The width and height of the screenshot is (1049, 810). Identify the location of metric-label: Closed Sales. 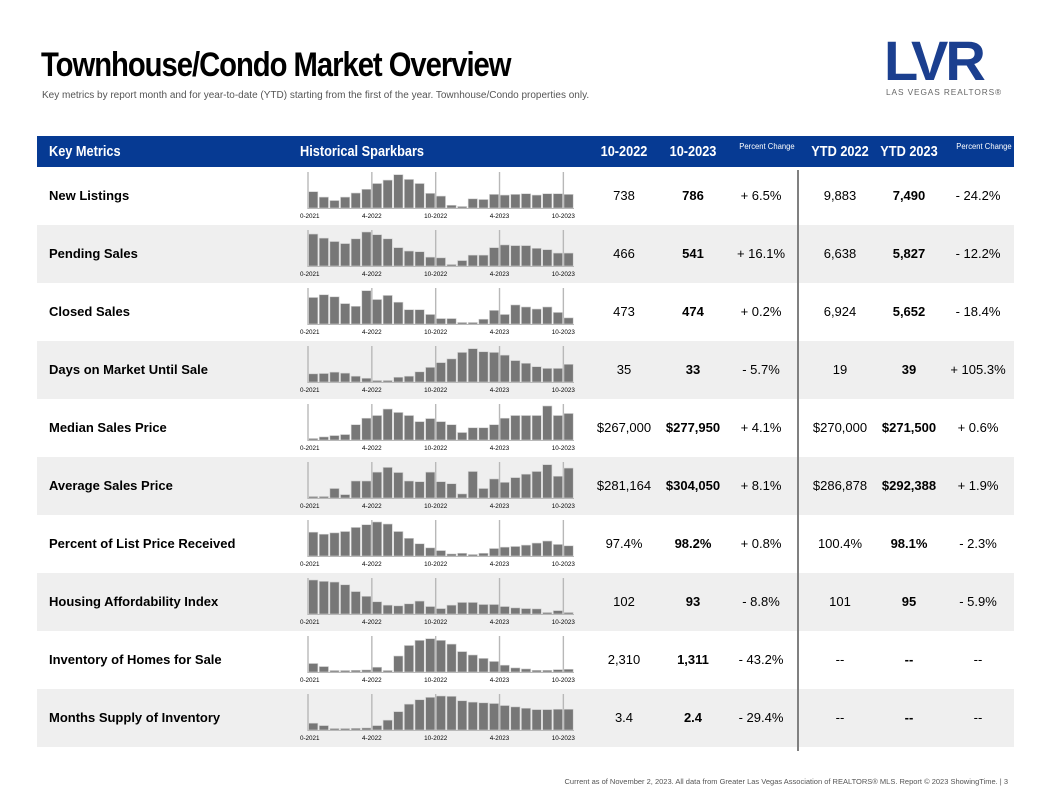
(89, 311).